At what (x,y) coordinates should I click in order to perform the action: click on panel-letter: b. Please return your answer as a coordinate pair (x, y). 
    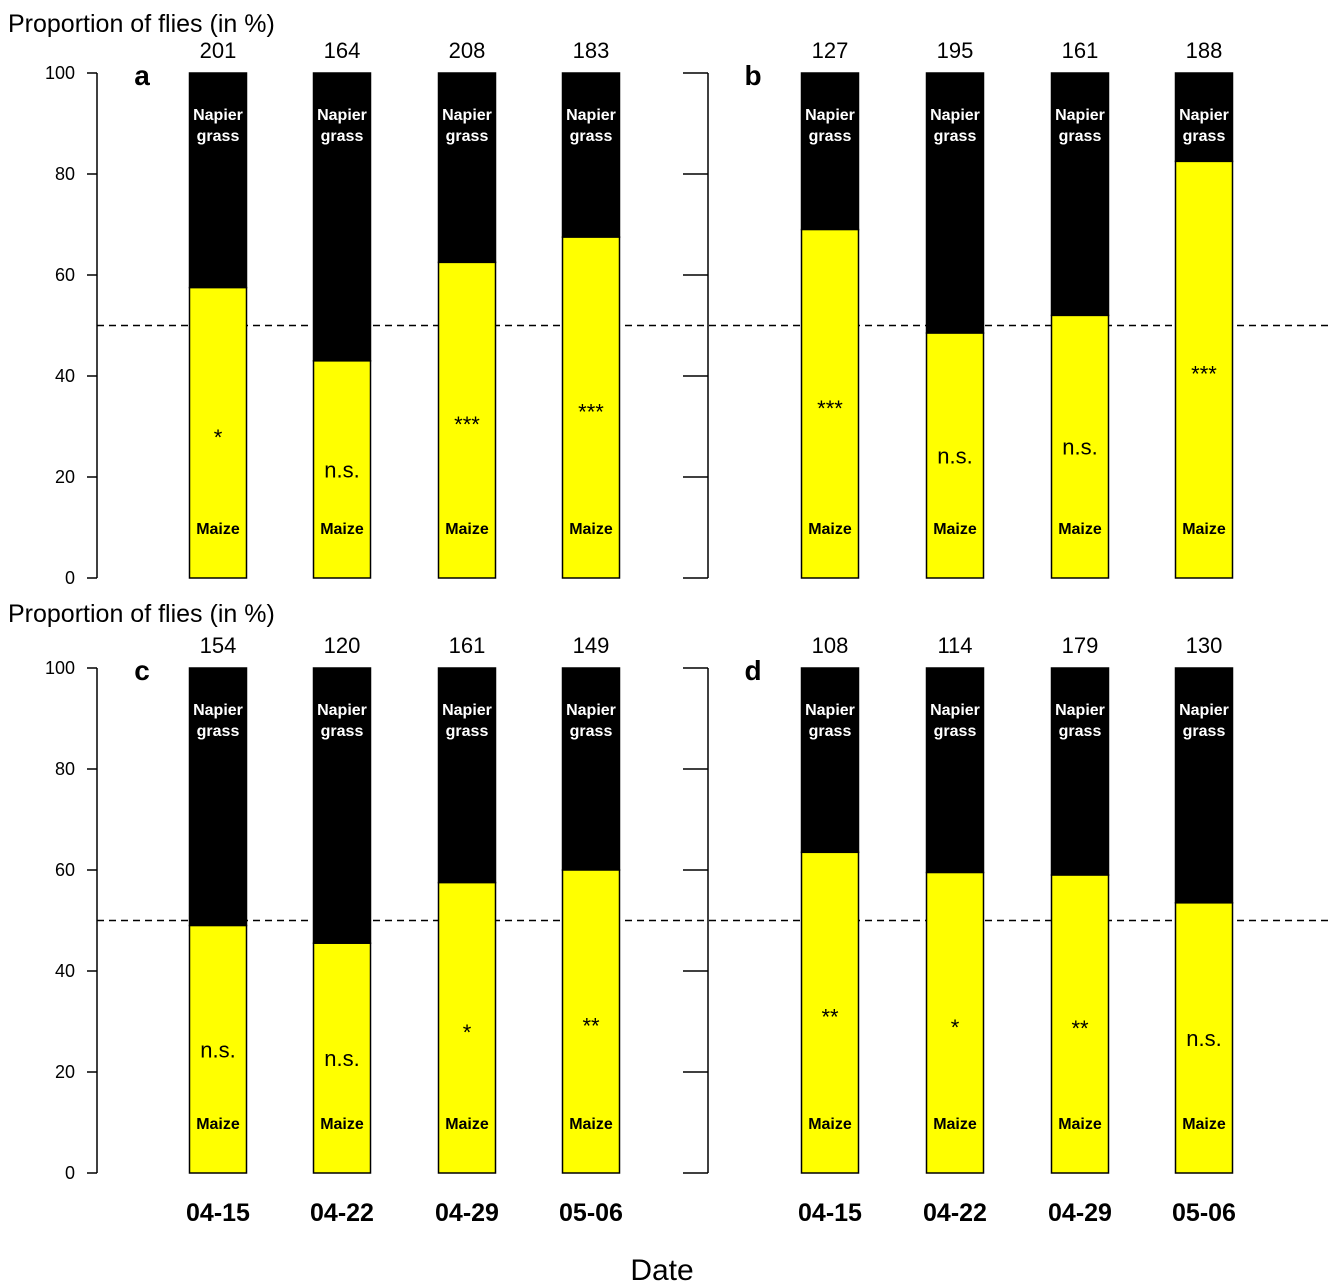
    Looking at the image, I should click on (752, 75).